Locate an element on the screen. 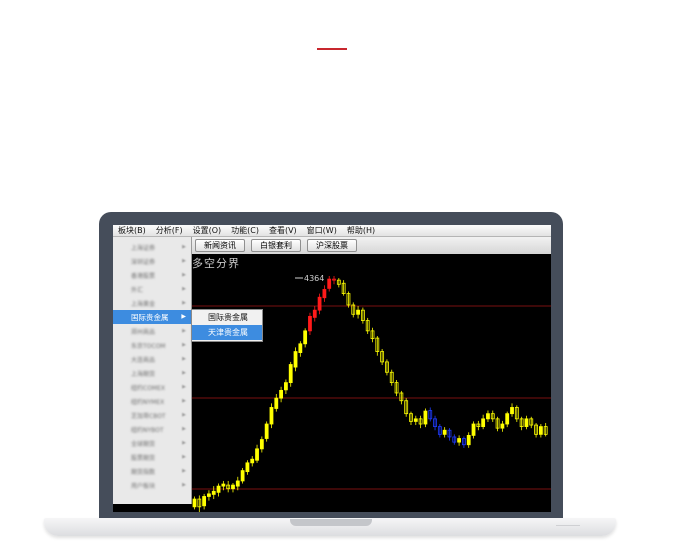 This screenshot has width=673, height=547. laptop-base is located at coordinates (330, 527).